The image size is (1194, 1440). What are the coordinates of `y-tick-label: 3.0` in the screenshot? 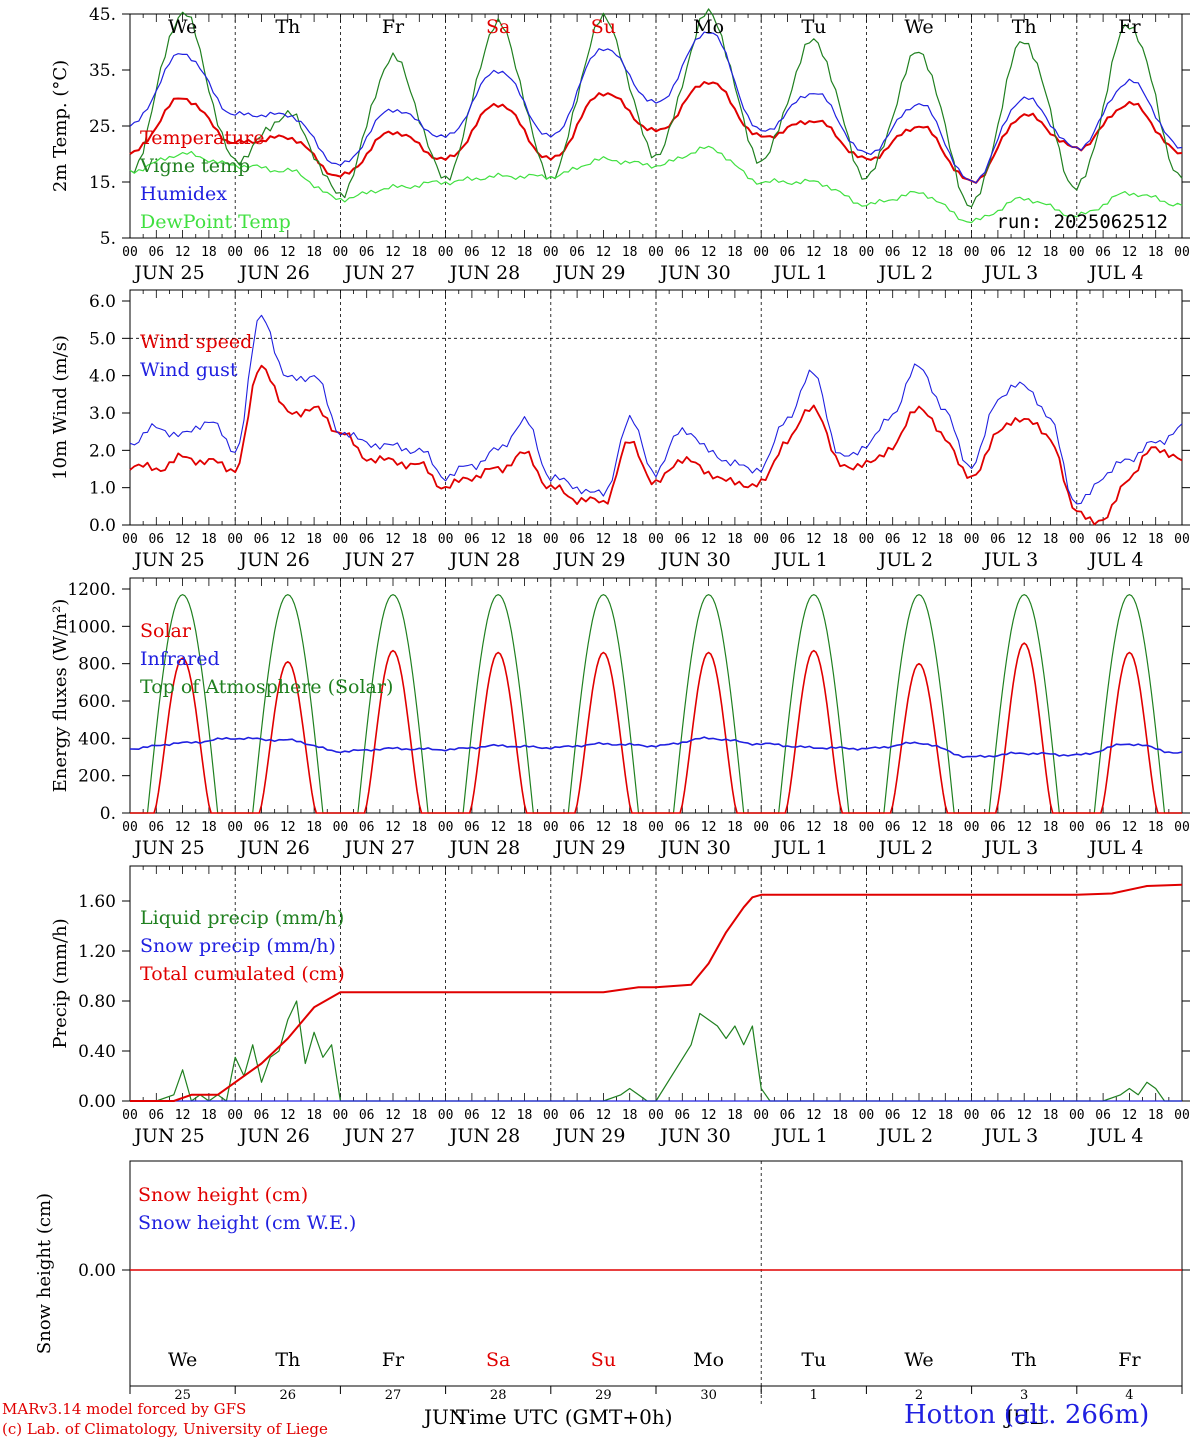 It's located at (102, 414).